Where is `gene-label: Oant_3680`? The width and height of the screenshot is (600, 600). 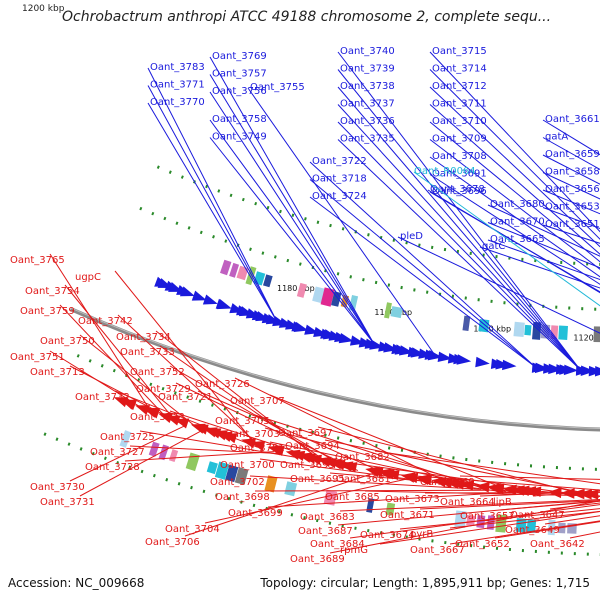
gene-label: Oant_3680 is located at coordinates (517, 204).